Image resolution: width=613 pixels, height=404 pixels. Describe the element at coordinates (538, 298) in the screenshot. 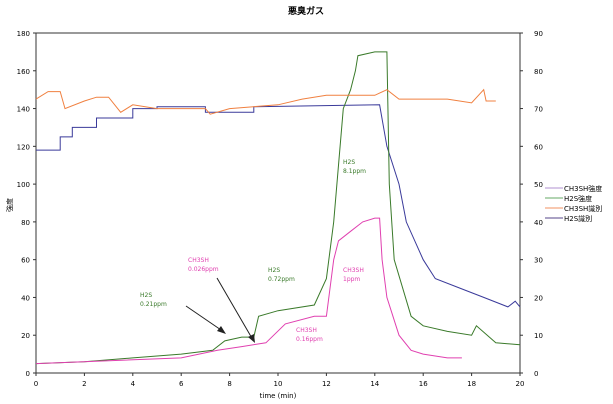

I see `y2-tick-label: 20` at that location.